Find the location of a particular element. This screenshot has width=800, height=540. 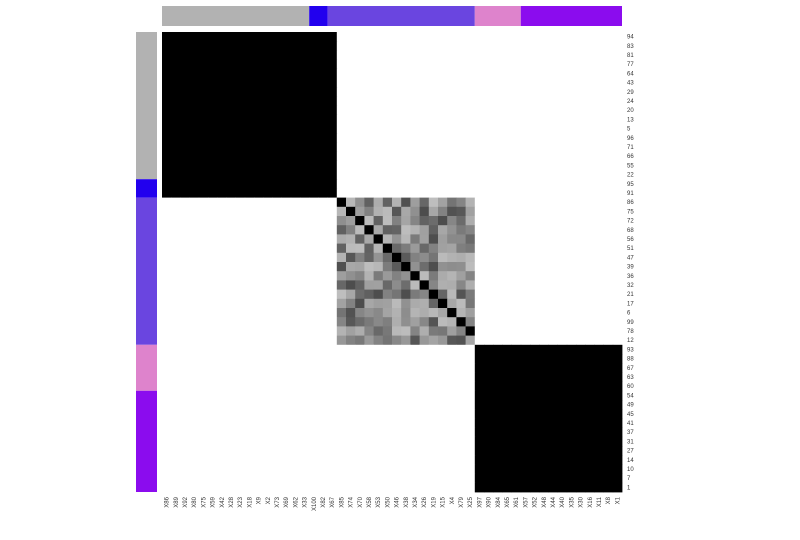

column-tick-label: X67 is located at coordinates (333, 501).